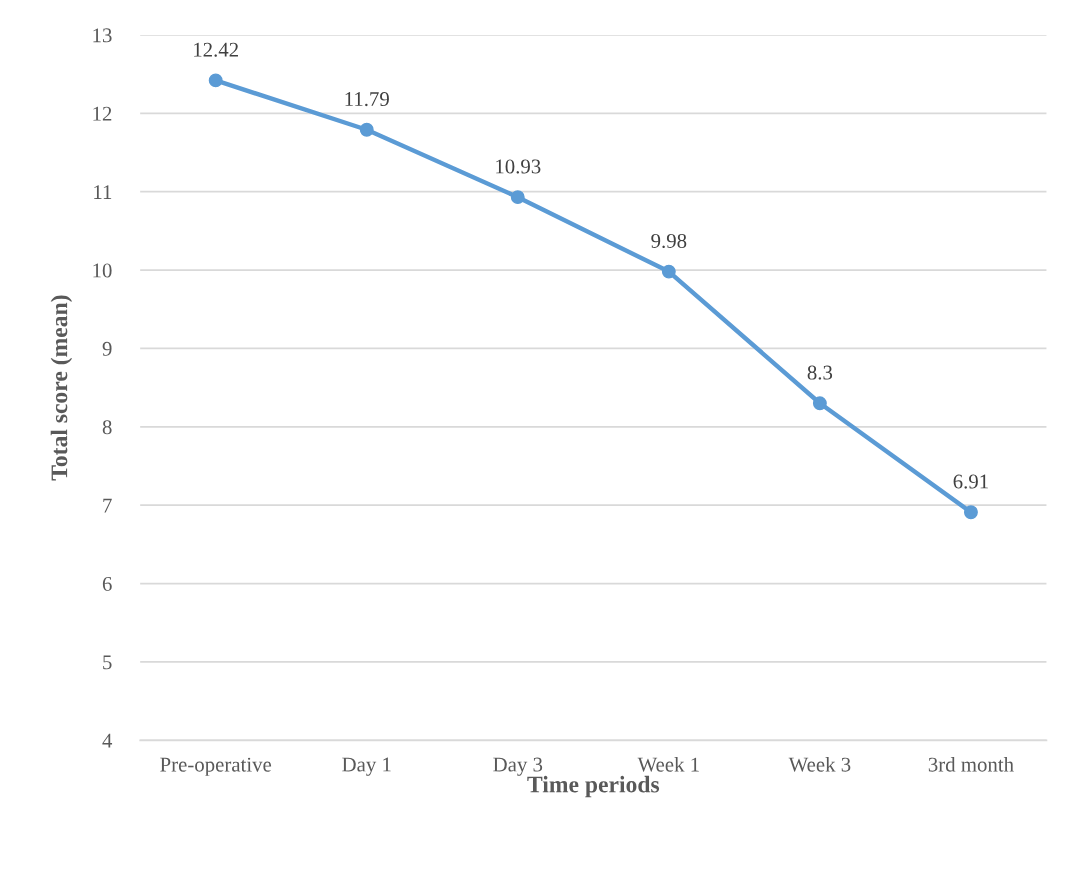  What do you see at coordinates (970, 481) in the screenshot?
I see `data-label: 6.91` at bounding box center [970, 481].